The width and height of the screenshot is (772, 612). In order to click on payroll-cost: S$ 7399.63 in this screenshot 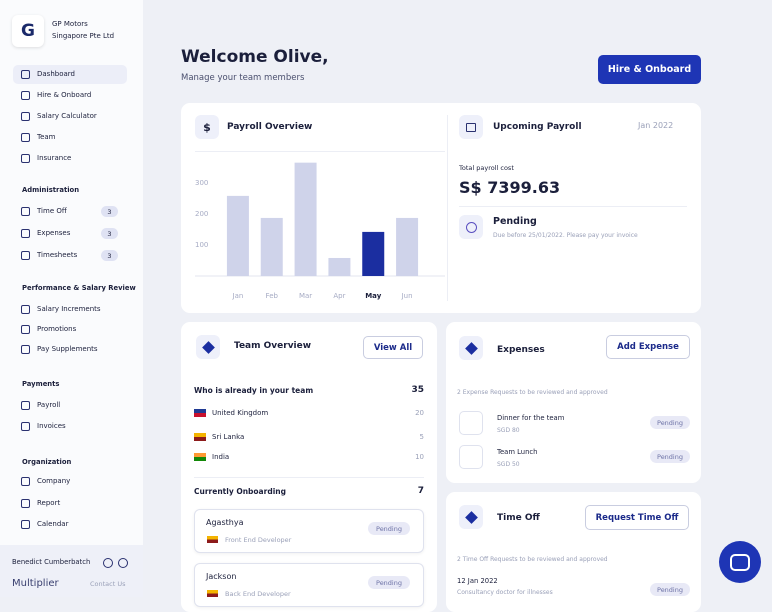, I will do `click(510, 187)`.